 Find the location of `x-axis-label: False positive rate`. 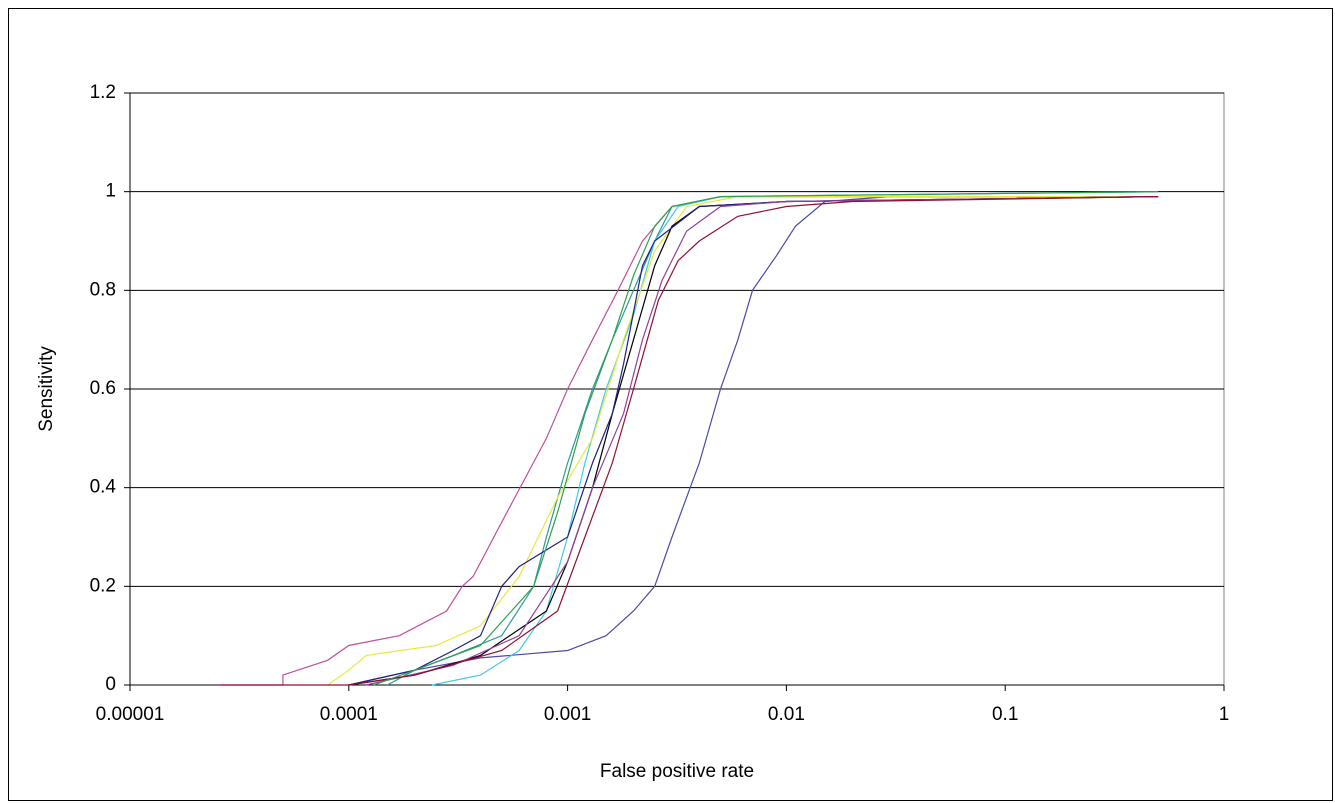

x-axis-label: False positive rate is located at coordinates (677, 771).